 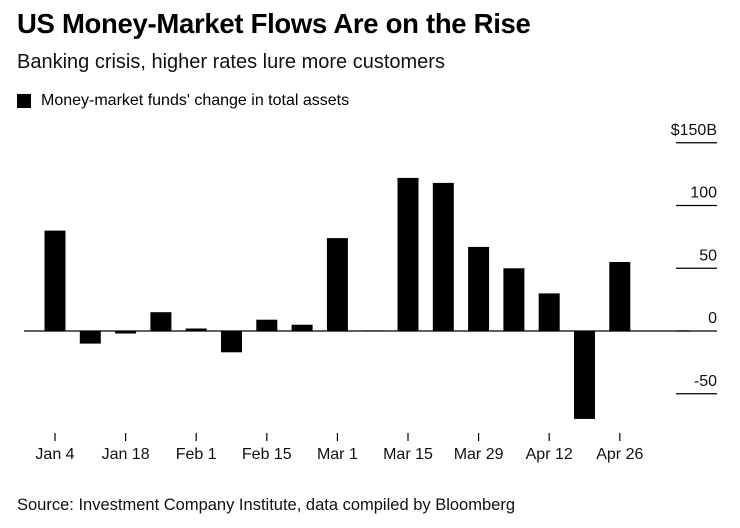 I want to click on x-tick-label: Mar 1, so click(x=337, y=454).